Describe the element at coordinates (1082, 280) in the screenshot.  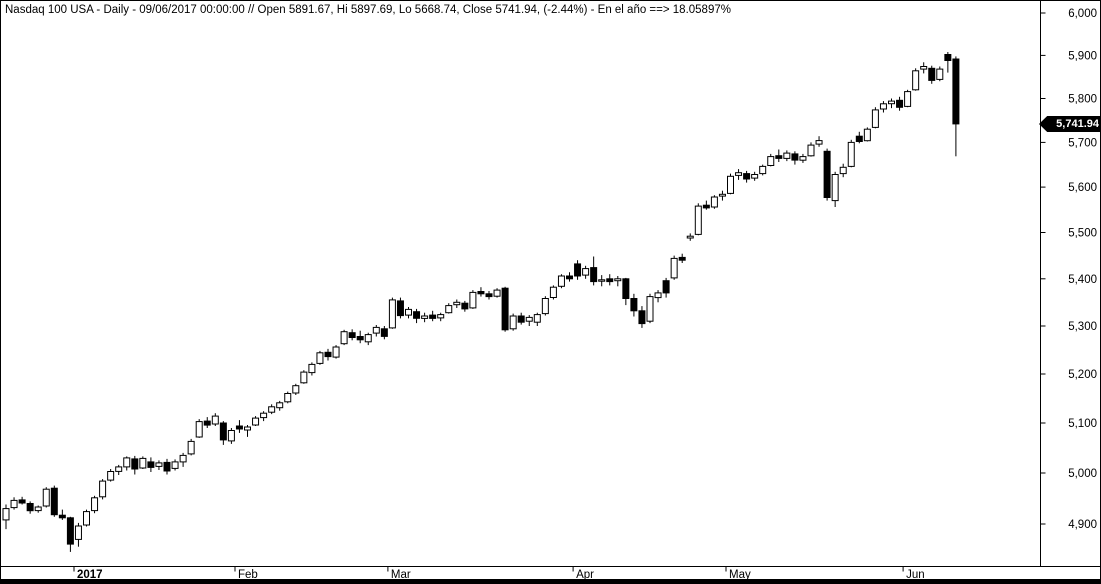
I see `y-tick-label-5400: 5,400` at that location.